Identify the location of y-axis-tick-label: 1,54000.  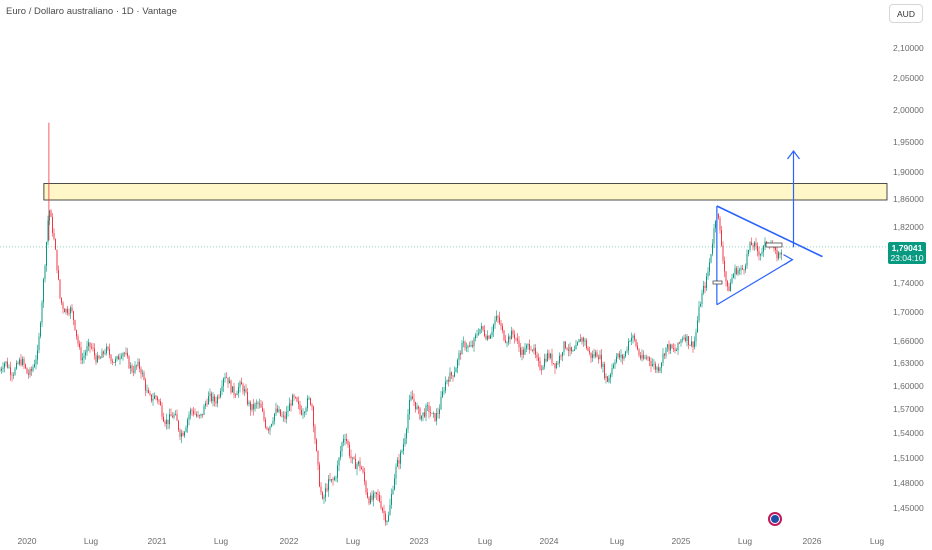
(908, 433).